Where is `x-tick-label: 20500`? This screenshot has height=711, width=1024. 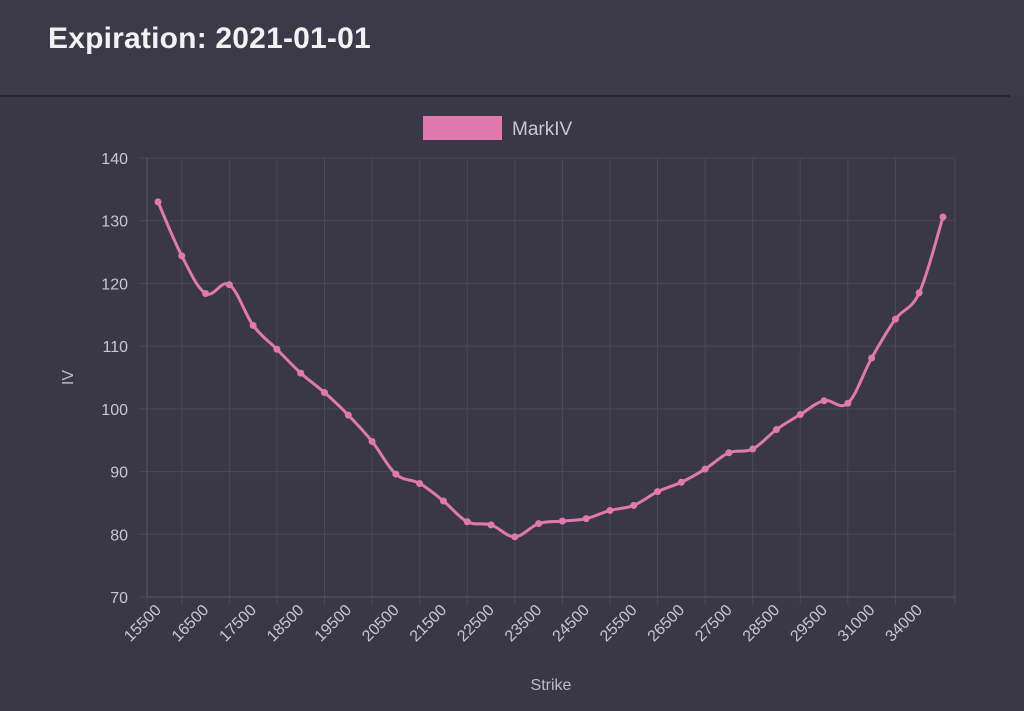 x-tick-label: 20500 is located at coordinates (381, 624).